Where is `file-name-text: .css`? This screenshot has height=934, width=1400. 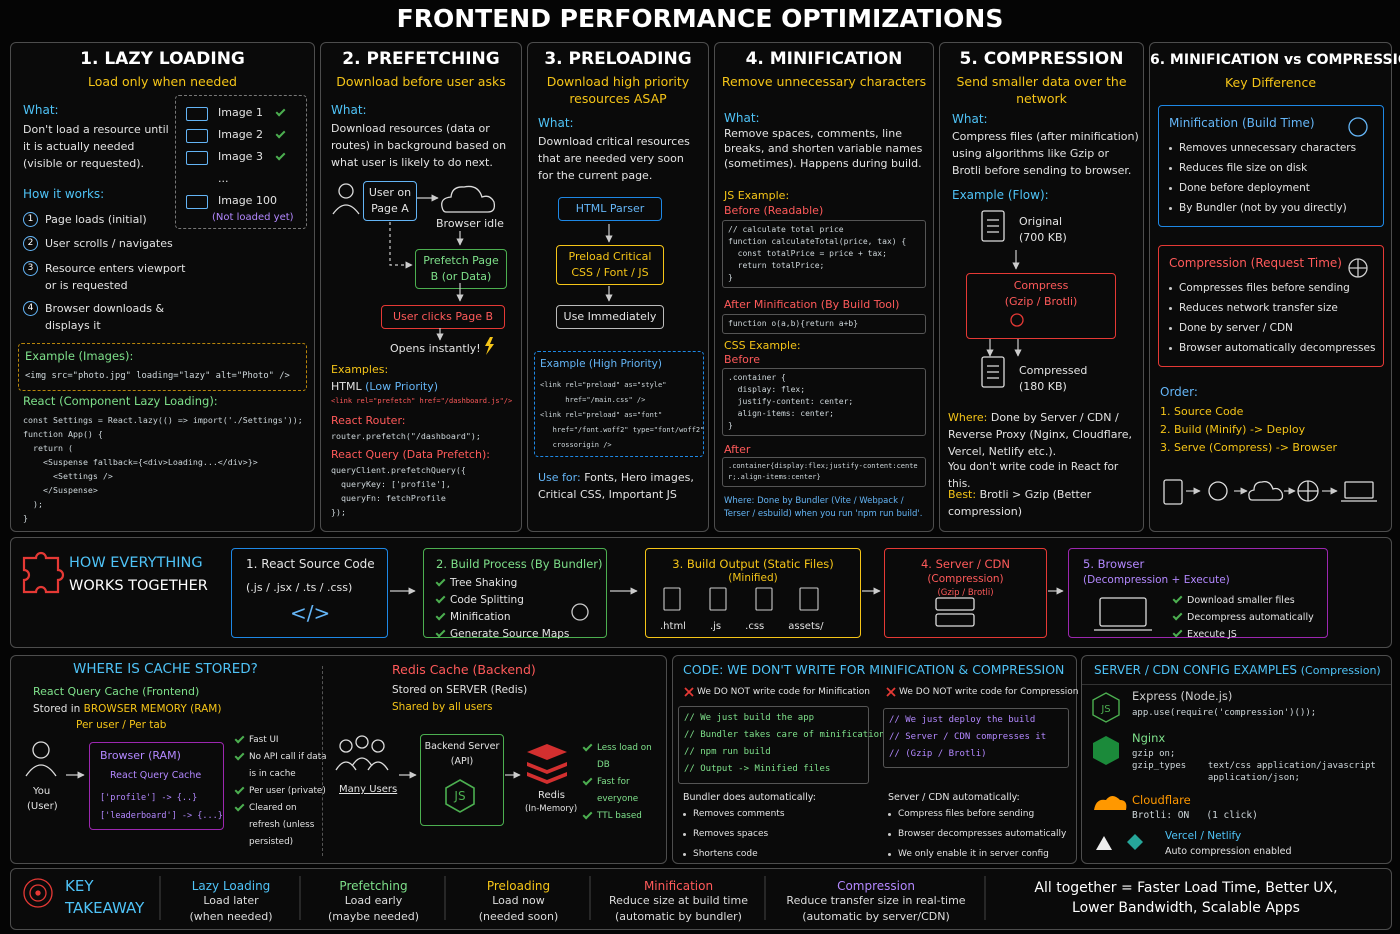
file-name-text: .css is located at coordinates (755, 626).